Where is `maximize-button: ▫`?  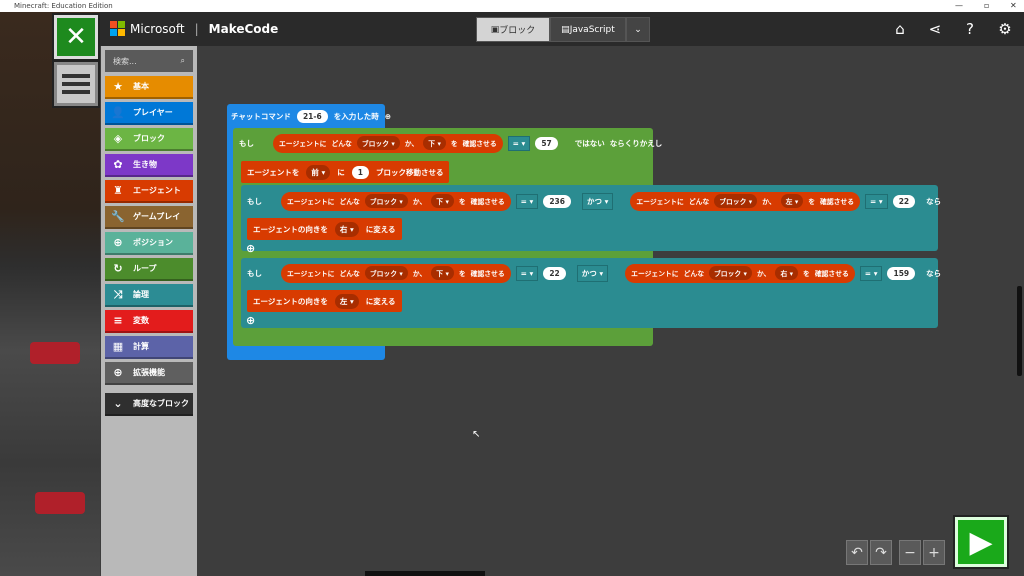 maximize-button: ▫ is located at coordinates (987, 5).